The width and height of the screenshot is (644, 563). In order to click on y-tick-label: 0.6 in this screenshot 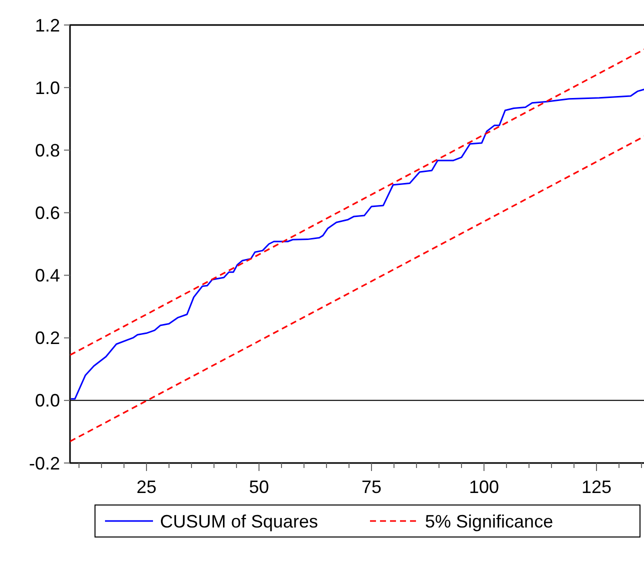, I will do `click(47, 213)`.